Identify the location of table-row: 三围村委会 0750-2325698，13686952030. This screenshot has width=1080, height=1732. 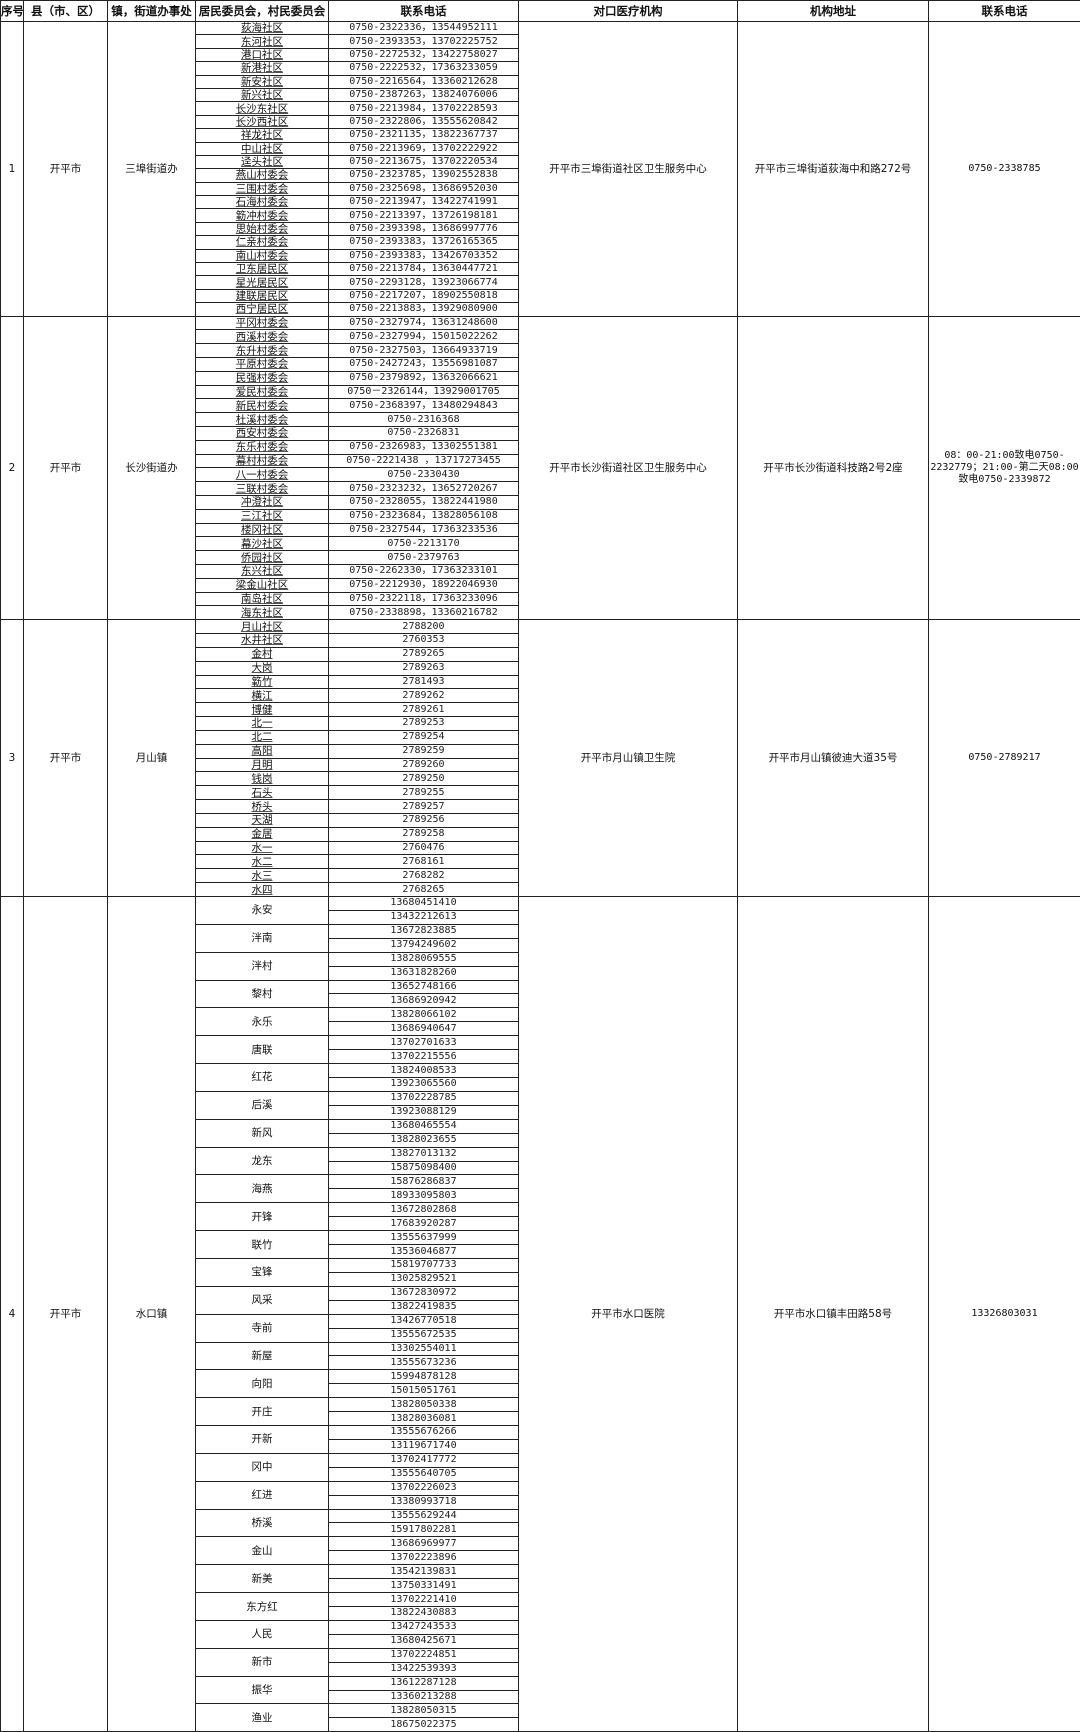
(540, 189).